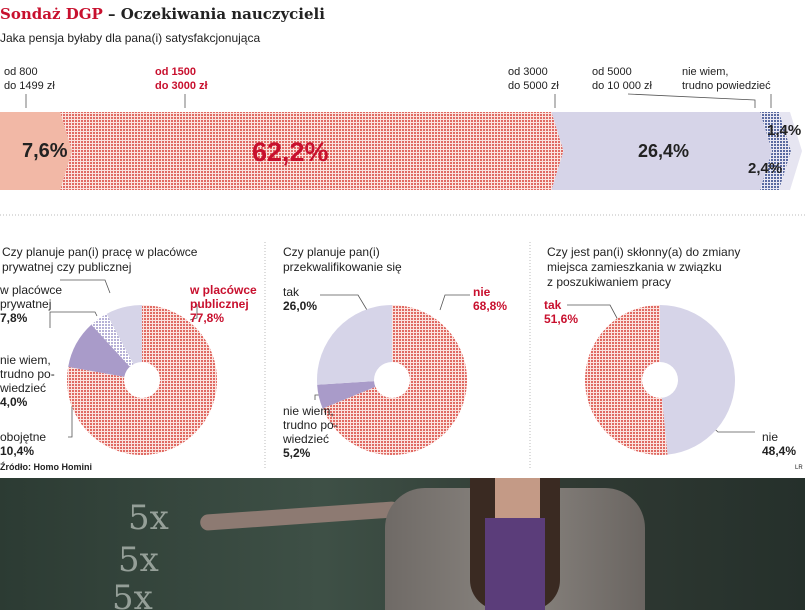 Image resolution: width=805 pixels, height=610 pixels. I want to click on bar-label-3000-5000: od 3000 do 5000 zł, so click(533, 79).